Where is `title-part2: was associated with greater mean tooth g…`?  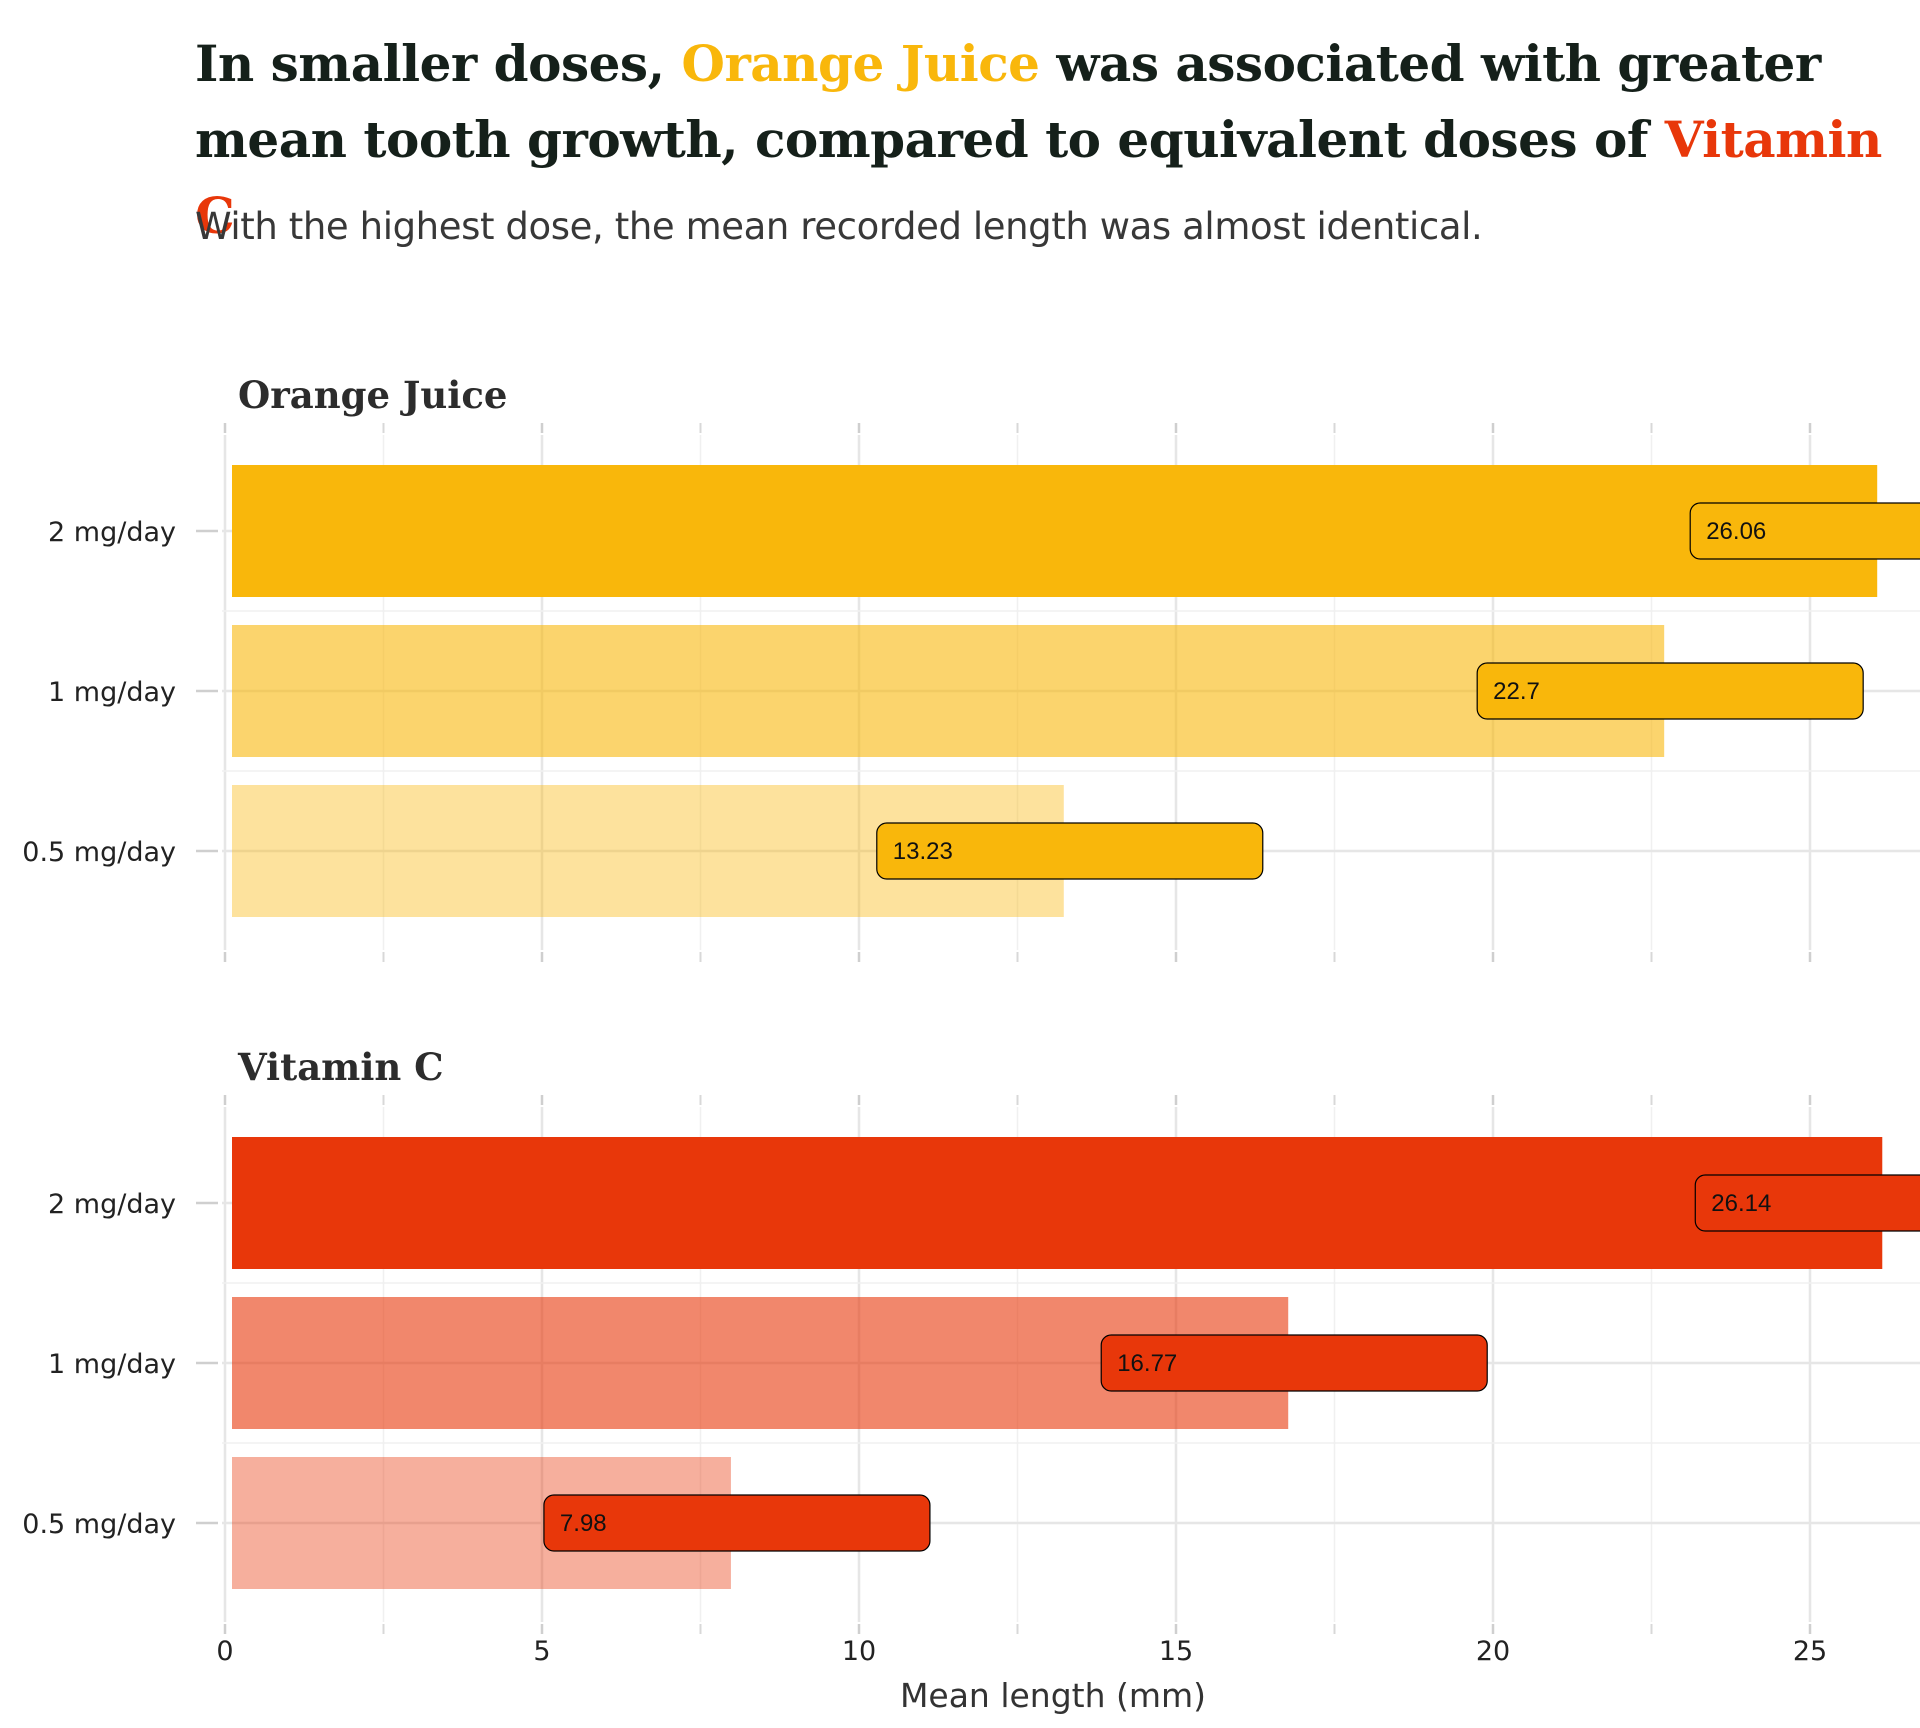 title-part2: was associated with greater mean tooth g… is located at coordinates (1008, 101).